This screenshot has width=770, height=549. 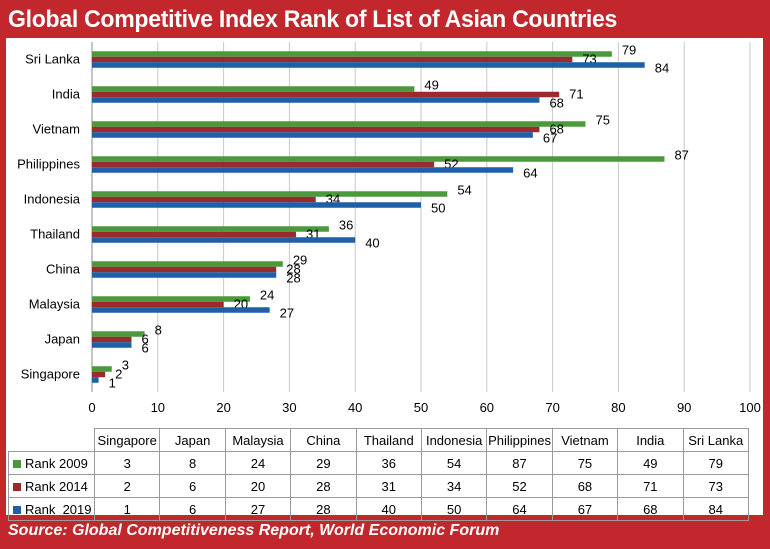 I want to click on x-tick-label: 20, so click(x=223, y=407).